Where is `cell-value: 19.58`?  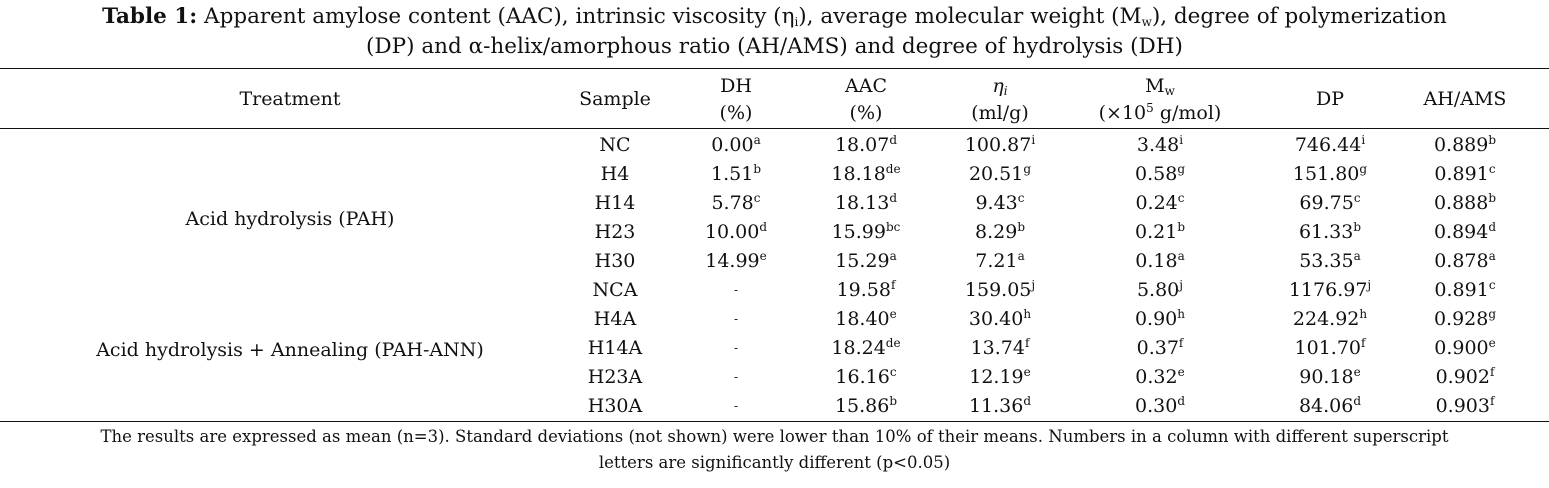 cell-value: 19.58 is located at coordinates (863, 290).